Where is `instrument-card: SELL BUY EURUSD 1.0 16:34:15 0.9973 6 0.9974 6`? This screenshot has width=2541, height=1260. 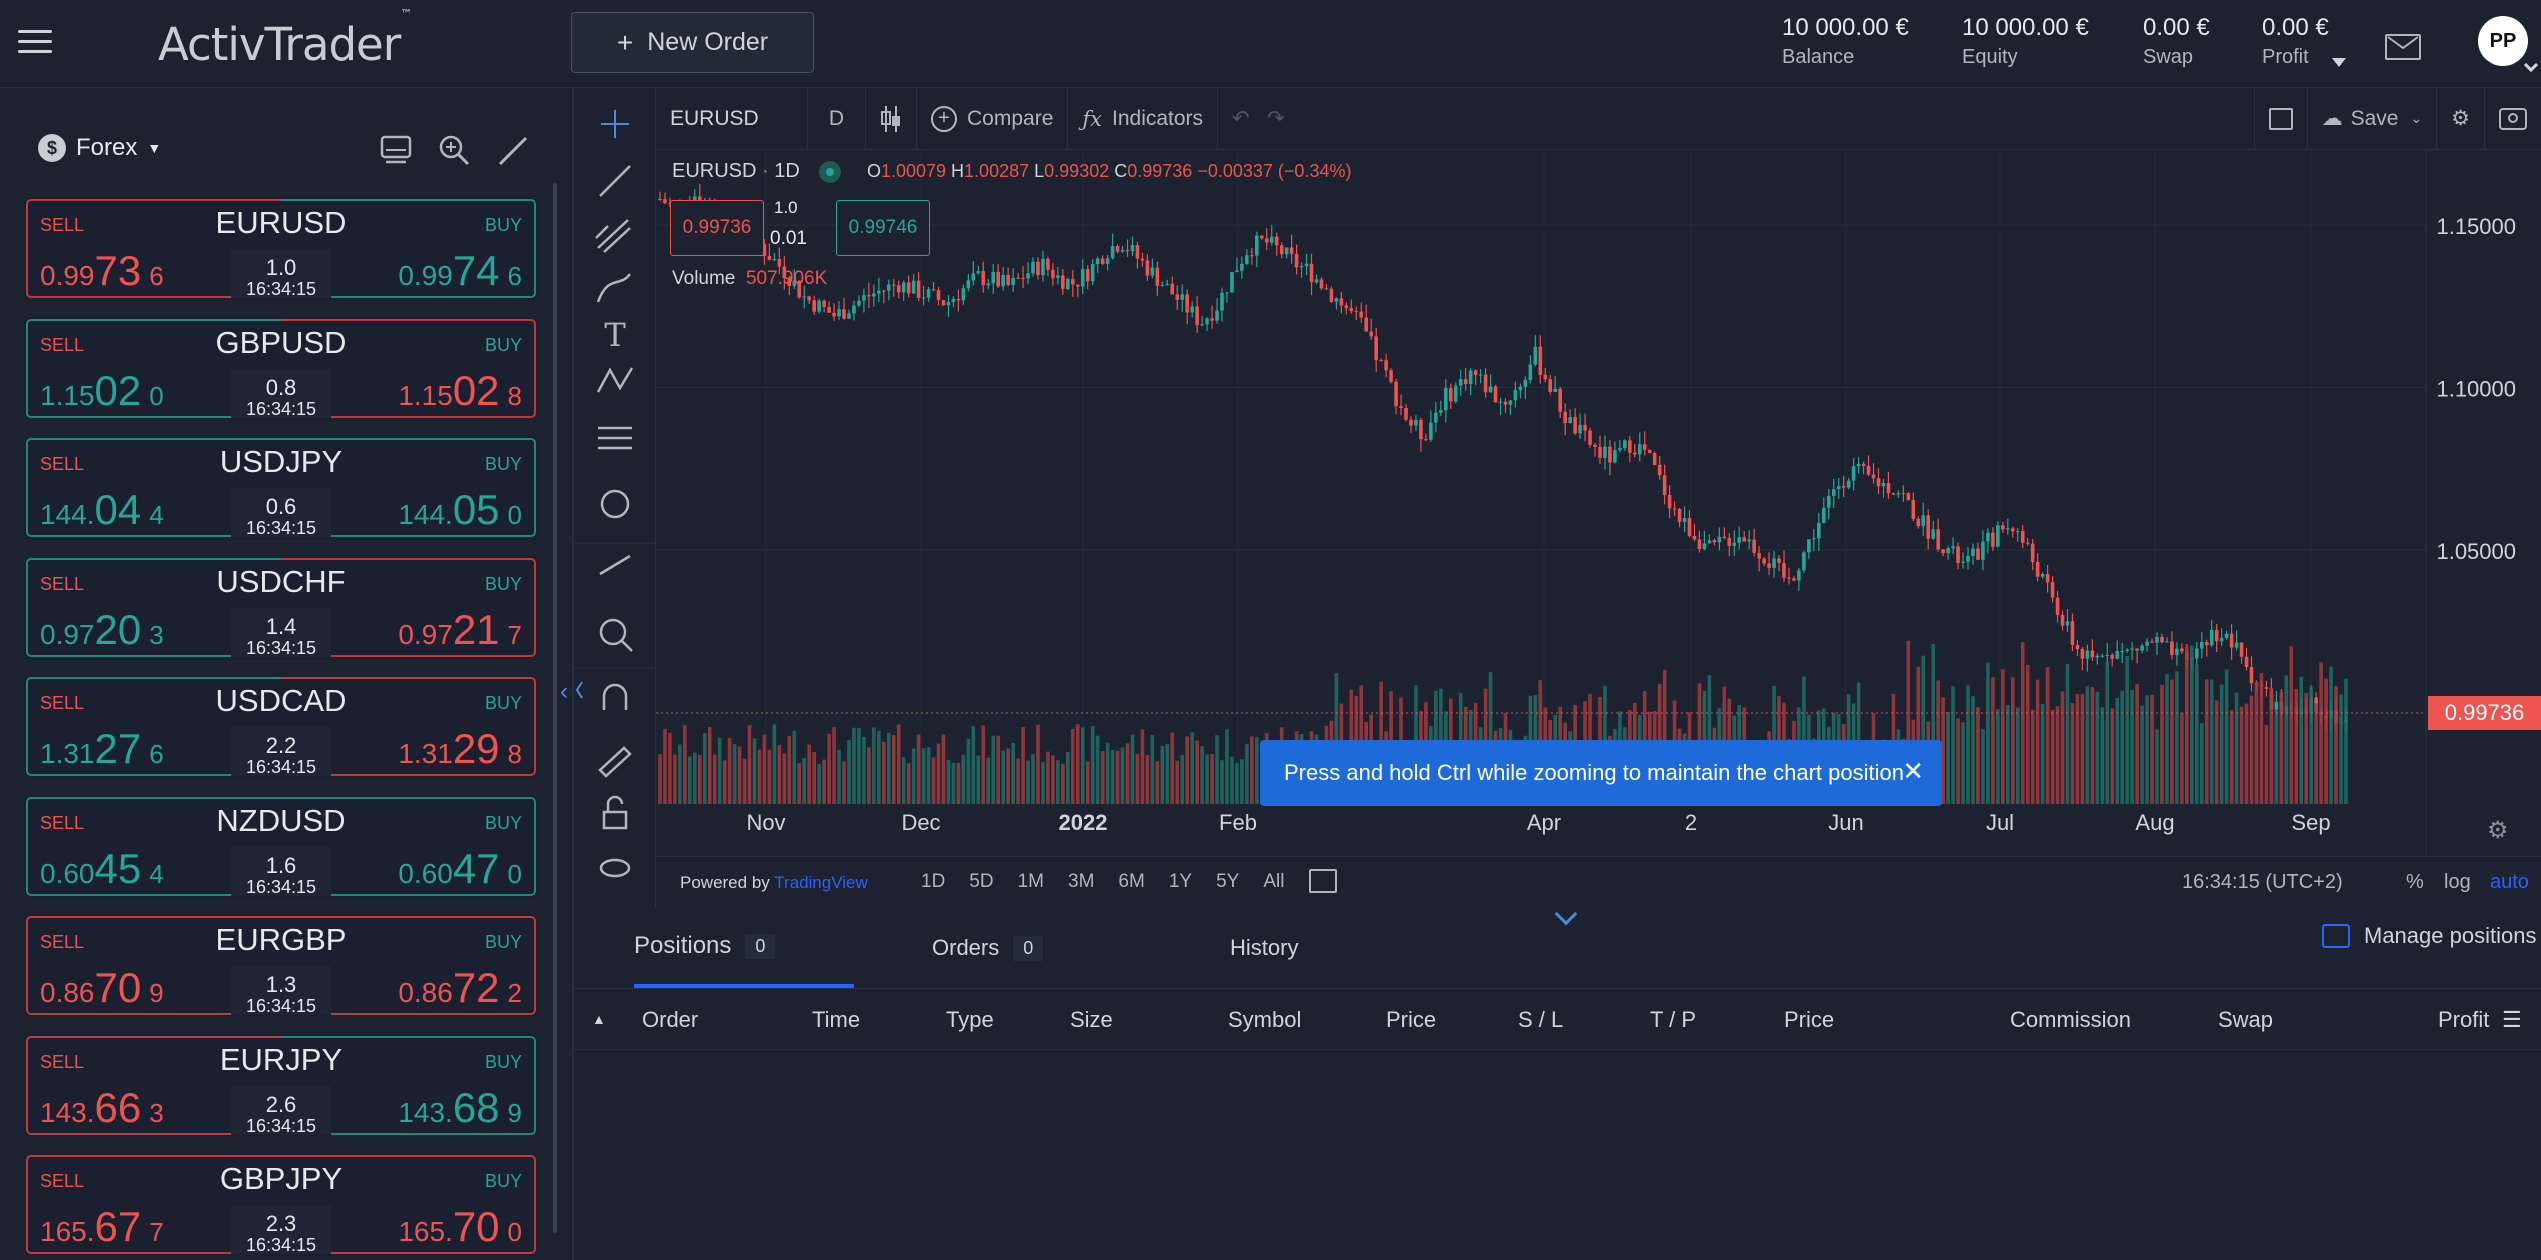 instrument-card: SELL BUY EURUSD 1.0 16:34:15 0.9973 6 0.9974 6 is located at coordinates (281, 248).